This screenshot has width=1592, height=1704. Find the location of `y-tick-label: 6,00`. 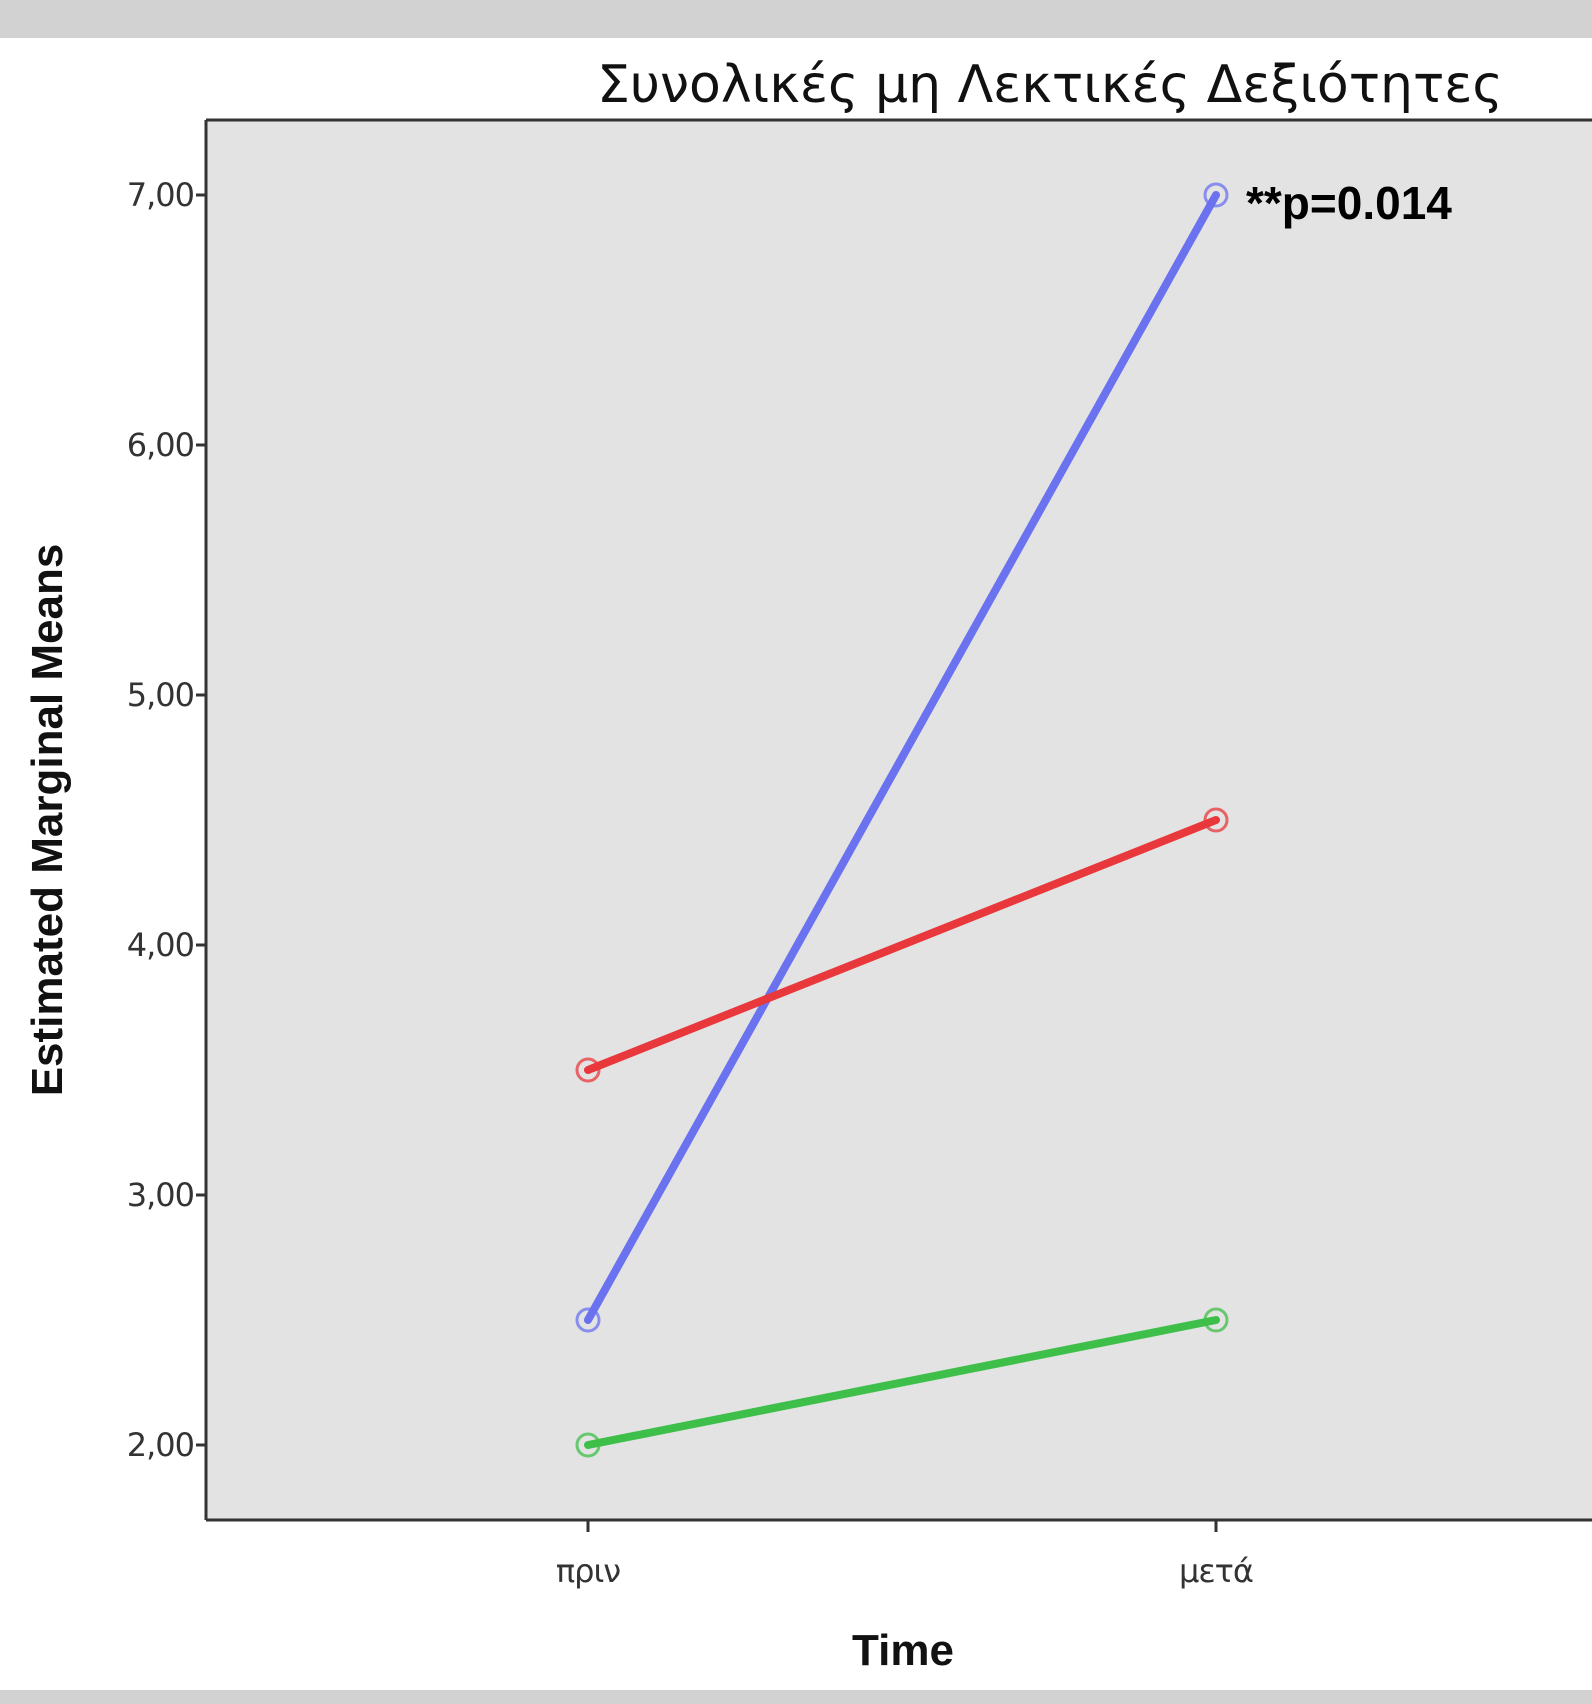

y-tick-label: 6,00 is located at coordinates (160, 445).